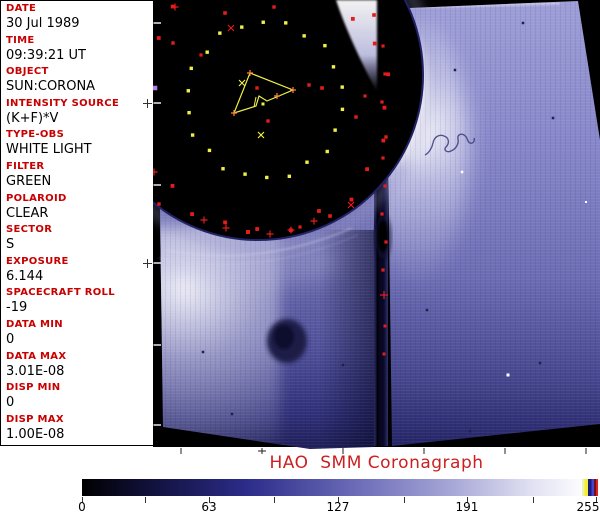 The width and height of the screenshot is (600, 512). I want to click on meta-value-polaroid: CLEAR, so click(27, 213).